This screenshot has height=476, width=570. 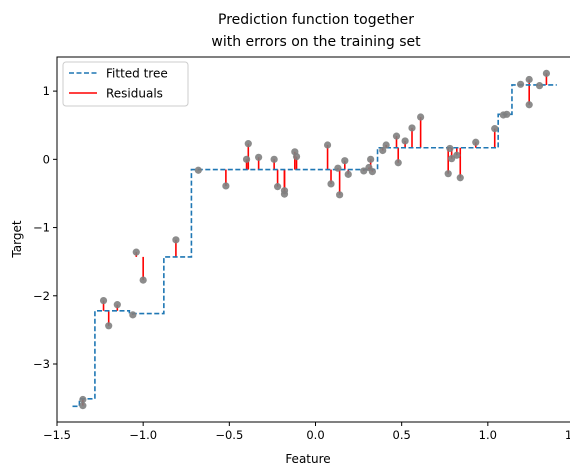 What do you see at coordinates (41, 296) in the screenshot?
I see `y-tick-label: −2` at bounding box center [41, 296].